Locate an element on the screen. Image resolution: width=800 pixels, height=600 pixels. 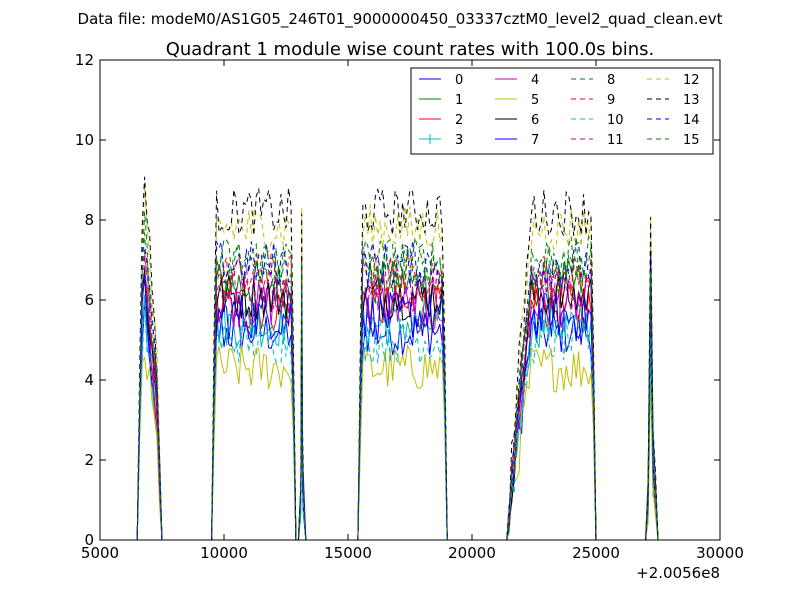
legend-label: 10 is located at coordinates (615, 120).